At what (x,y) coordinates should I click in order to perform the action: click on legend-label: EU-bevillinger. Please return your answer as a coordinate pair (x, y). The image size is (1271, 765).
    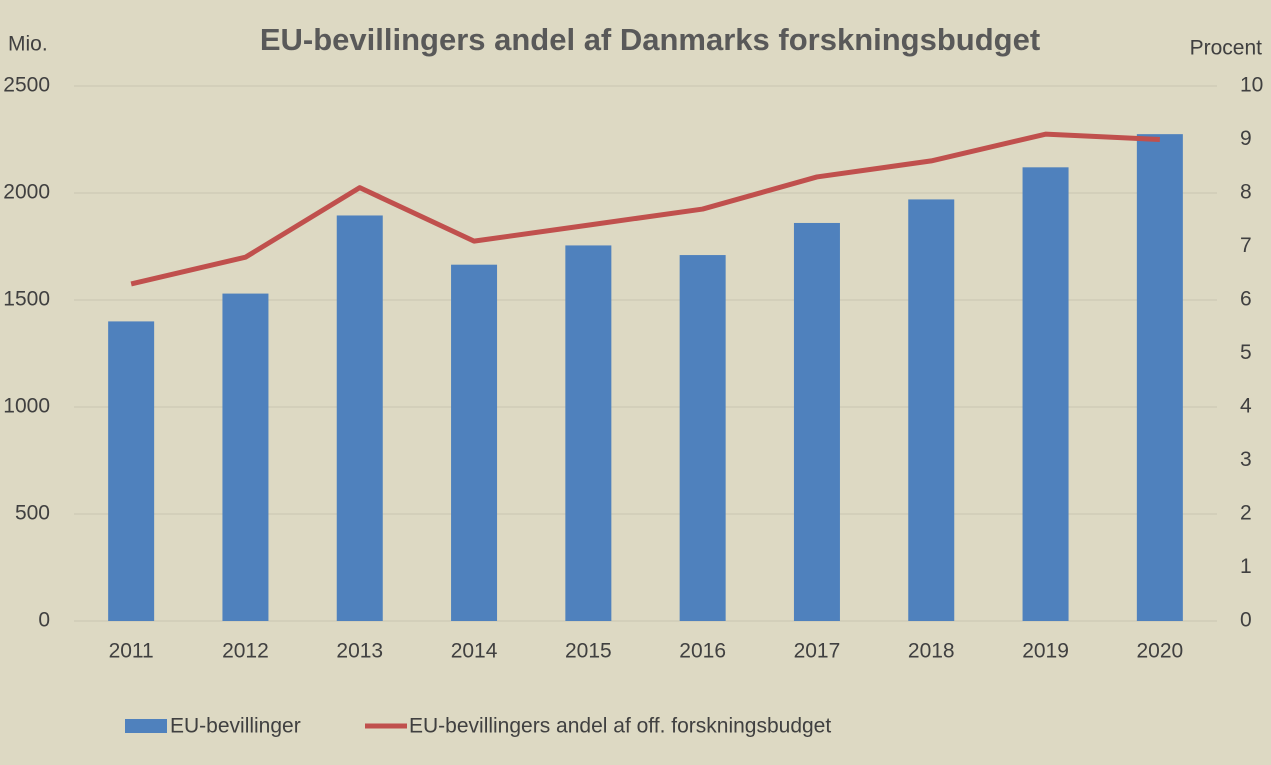
    Looking at the image, I should click on (235, 726).